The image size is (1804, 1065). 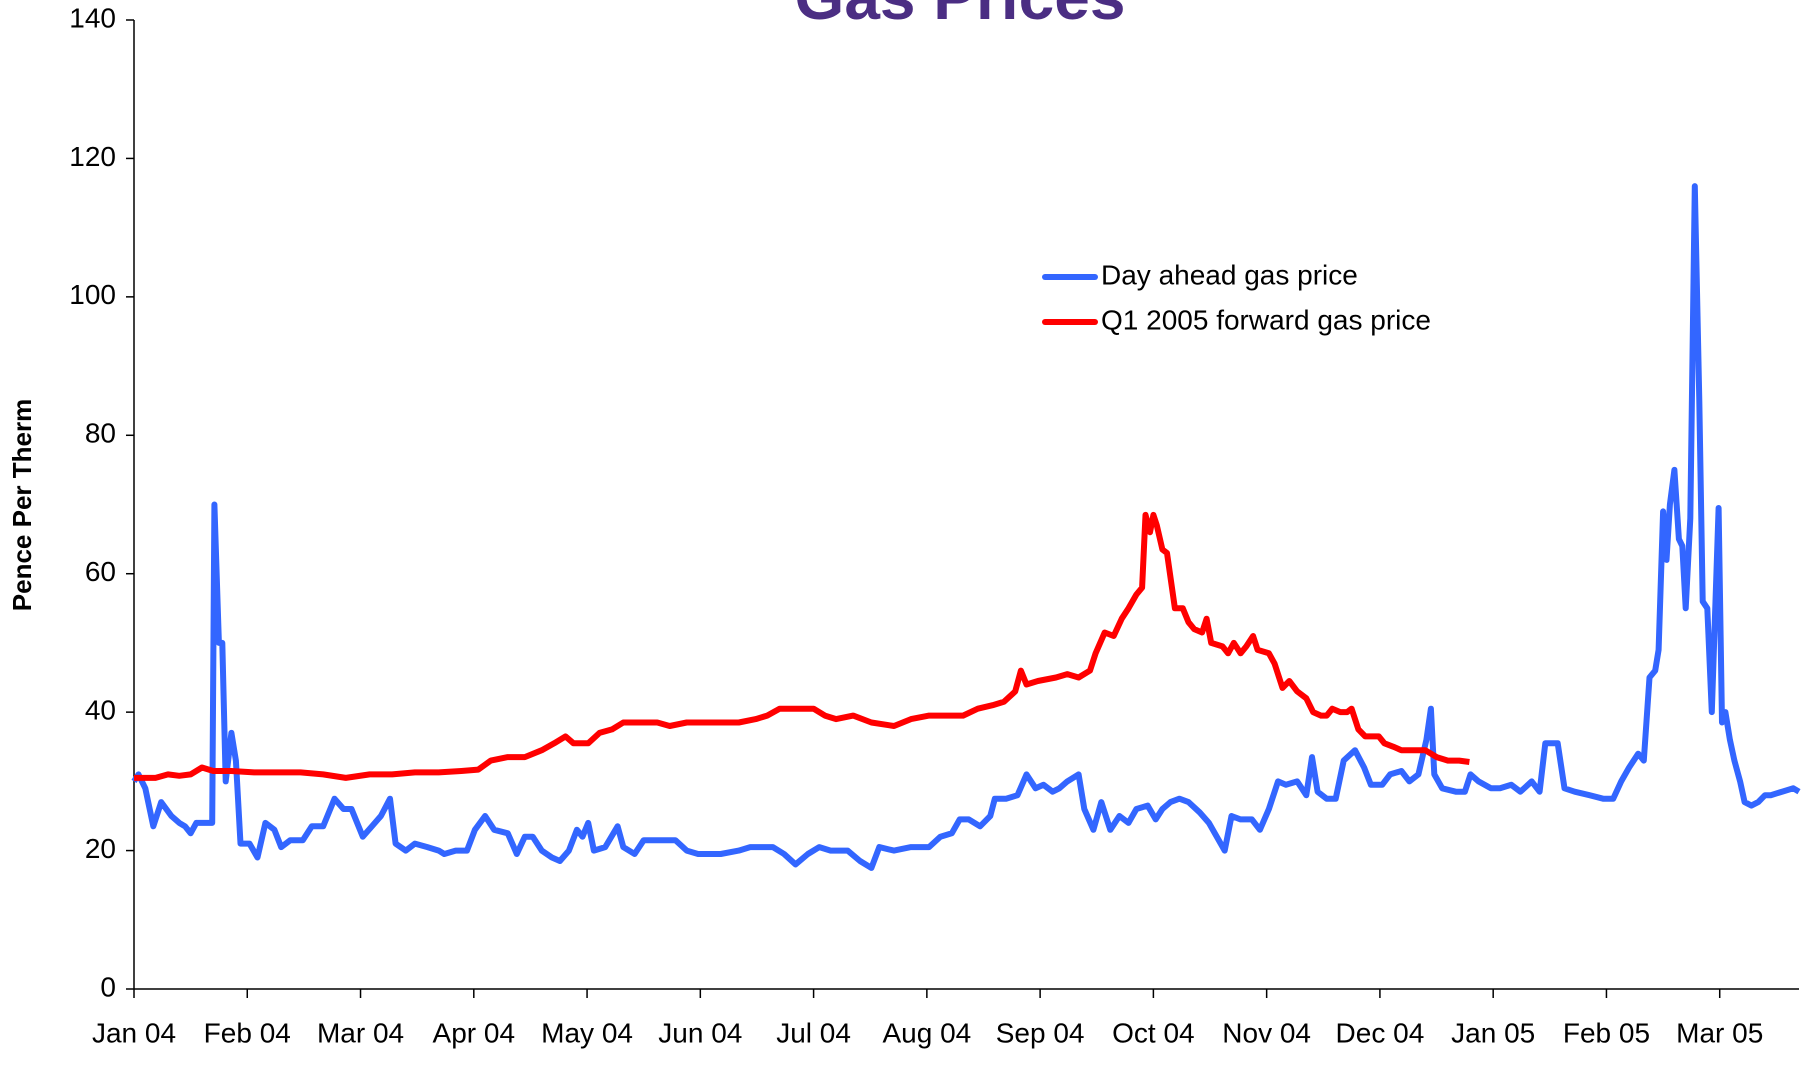 I want to click on y-tick-label: 20, so click(x=100, y=848).